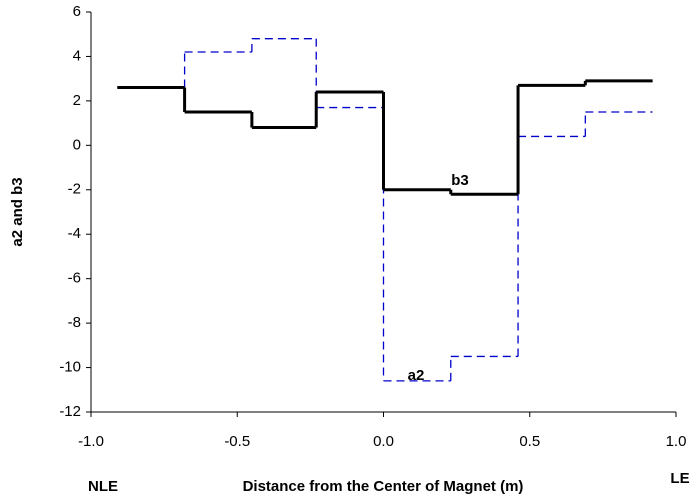  Describe the element at coordinates (77, 11) in the screenshot. I see `y-tick-label: 6` at that location.